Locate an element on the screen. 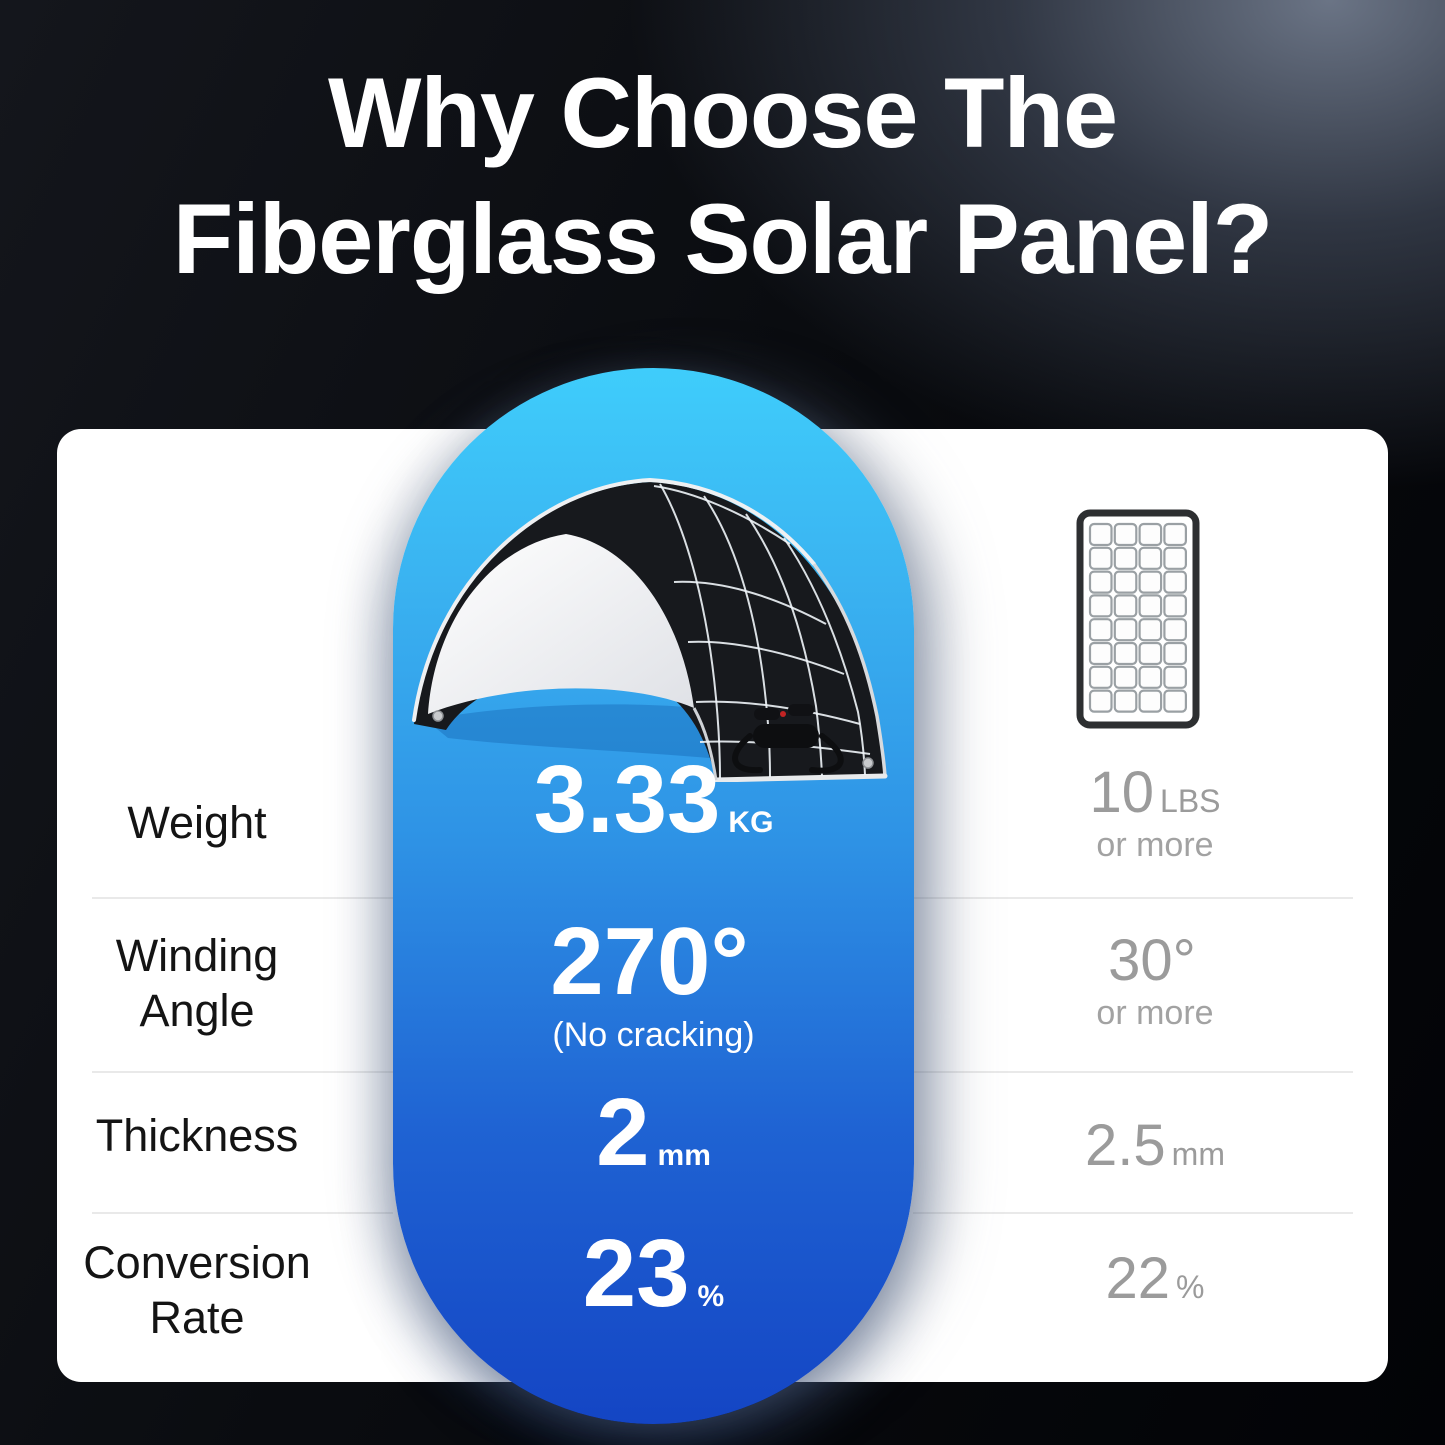 This screenshot has height=1445, width=1445. note: (No cracking) is located at coordinates (653, 1035).